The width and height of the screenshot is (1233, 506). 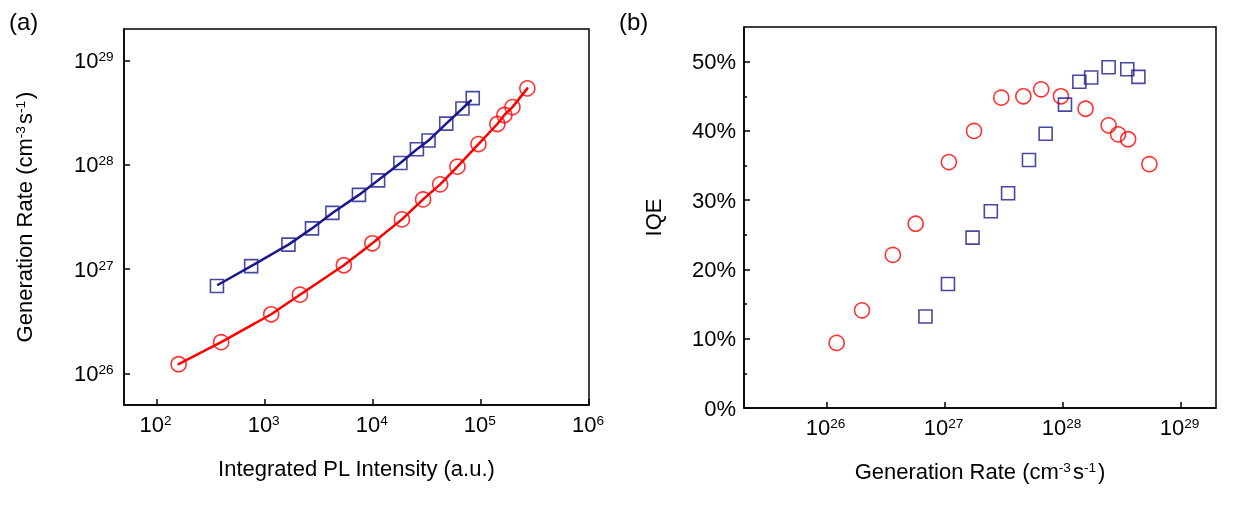 I want to click on y-axis-title: IQE, so click(x=653, y=217).